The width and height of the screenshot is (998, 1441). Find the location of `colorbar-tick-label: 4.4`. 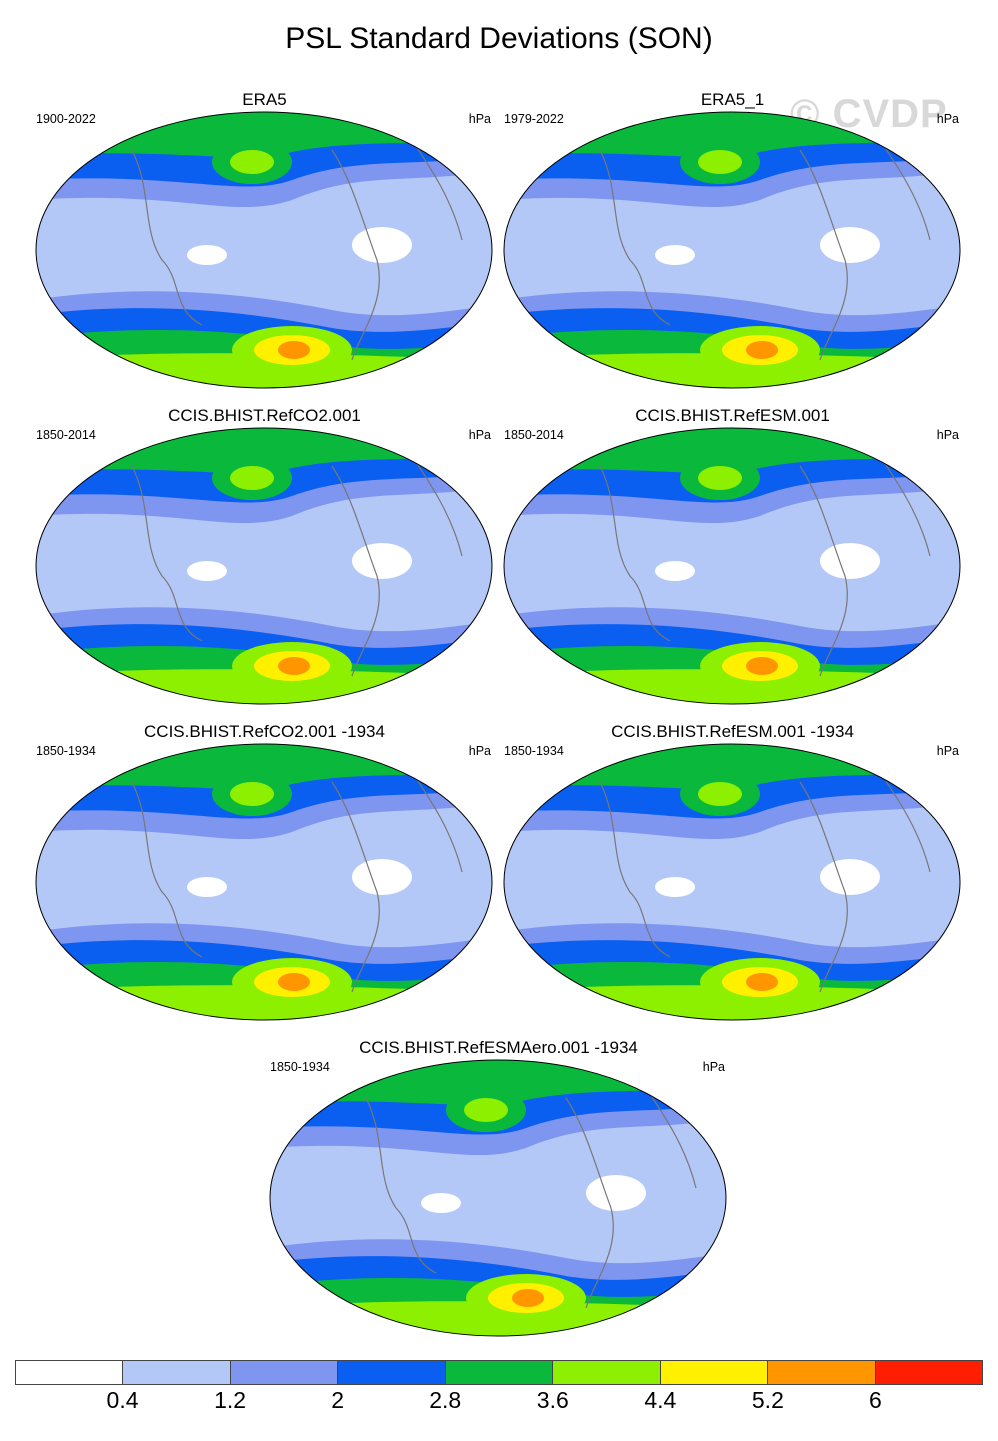

colorbar-tick-label: 4.4 is located at coordinates (660, 1400).